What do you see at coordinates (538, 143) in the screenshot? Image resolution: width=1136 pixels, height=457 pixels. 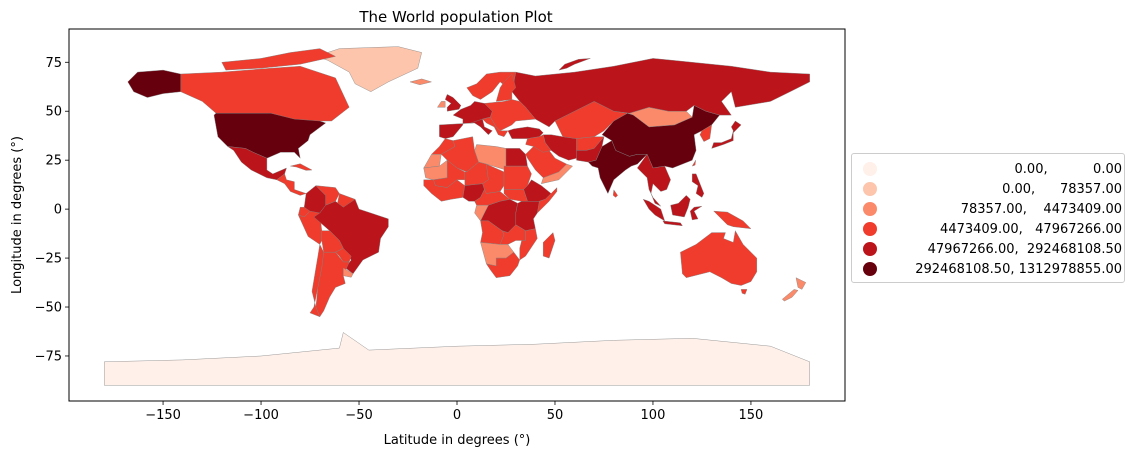 I see `region-iraq-syria` at bounding box center [538, 143].